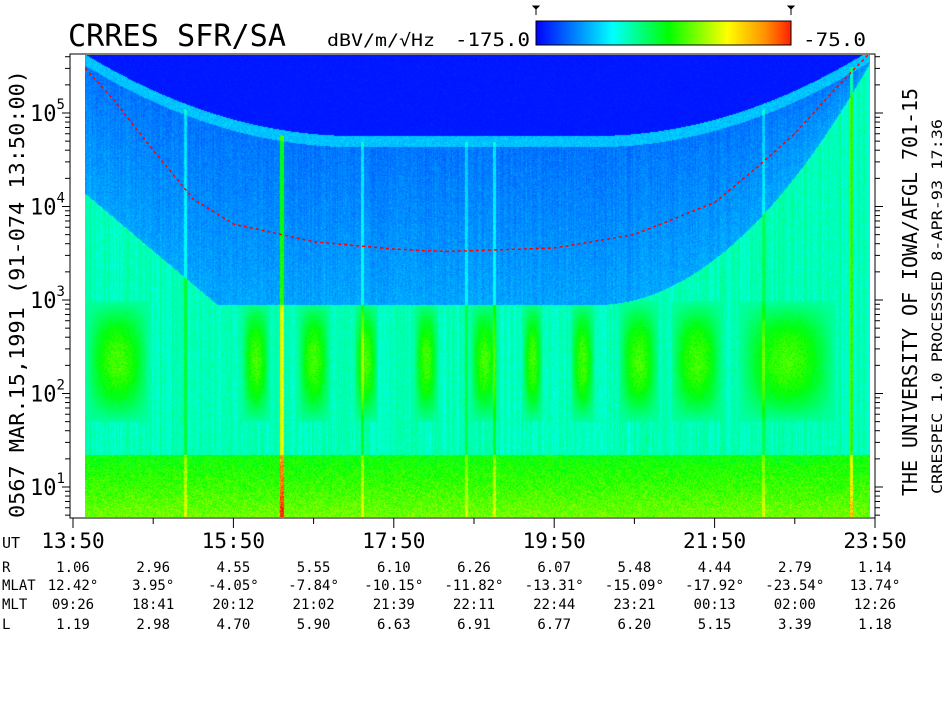 The height and width of the screenshot is (720, 945). Describe the element at coordinates (714, 586) in the screenshot. I see `table-cell: -17.92°` at that location.